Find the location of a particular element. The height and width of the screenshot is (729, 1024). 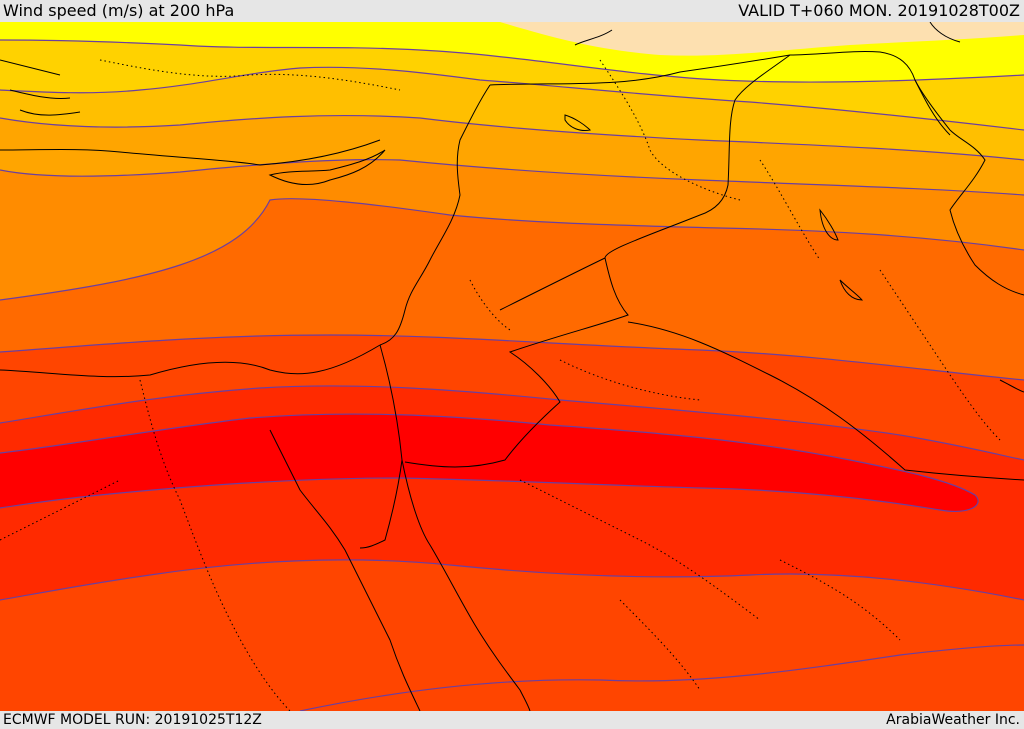

map-title: Wind speed (m/s) at 200 hPa is located at coordinates (119, 10).